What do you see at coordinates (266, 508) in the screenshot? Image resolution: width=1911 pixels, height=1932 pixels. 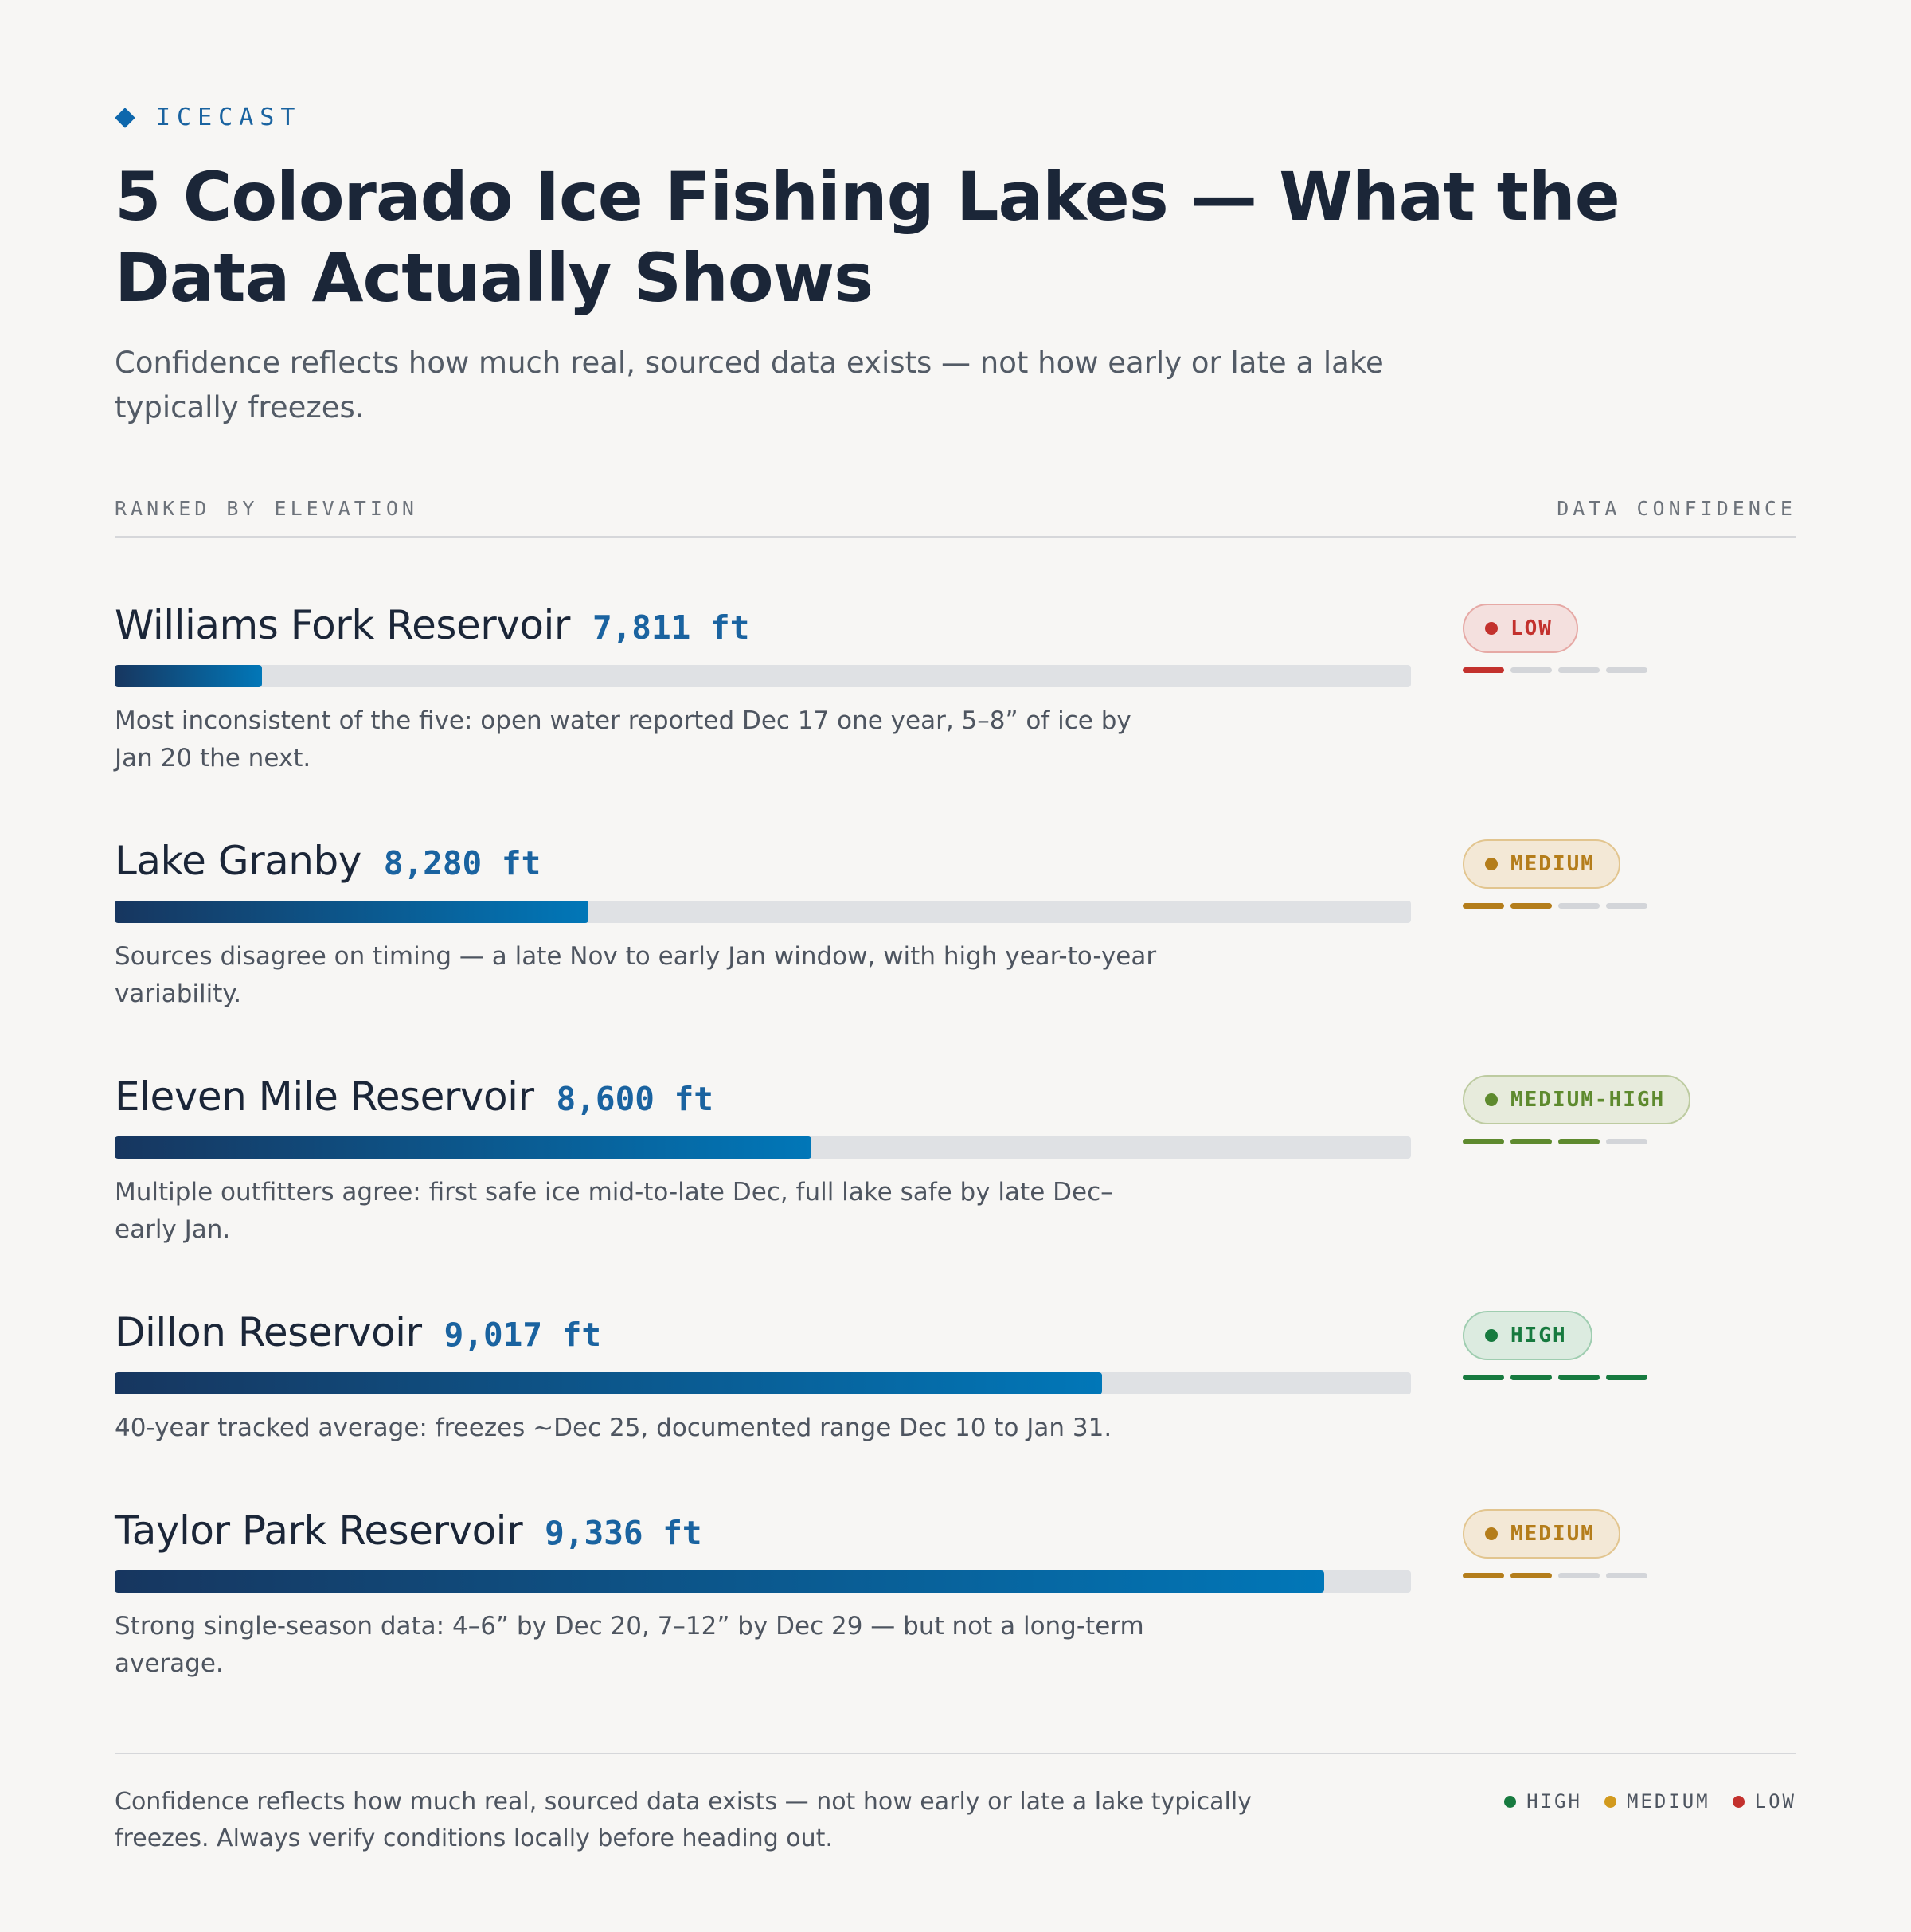 I see `column-header-ranking: RANKED BY ELEVATION` at bounding box center [266, 508].